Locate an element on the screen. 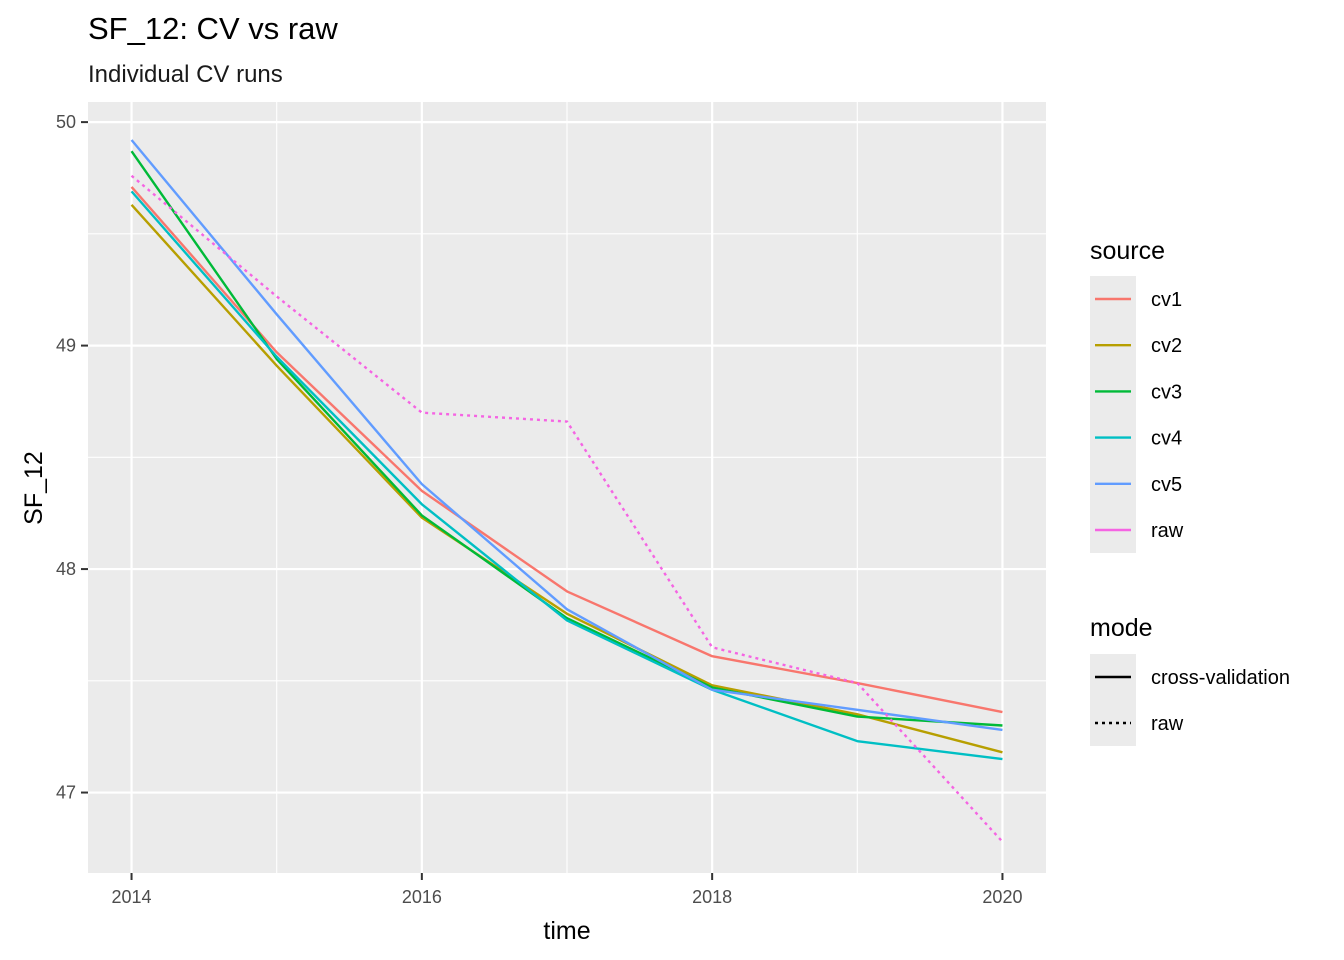  legend-mode-label: cross-validation is located at coordinates (1220, 678).